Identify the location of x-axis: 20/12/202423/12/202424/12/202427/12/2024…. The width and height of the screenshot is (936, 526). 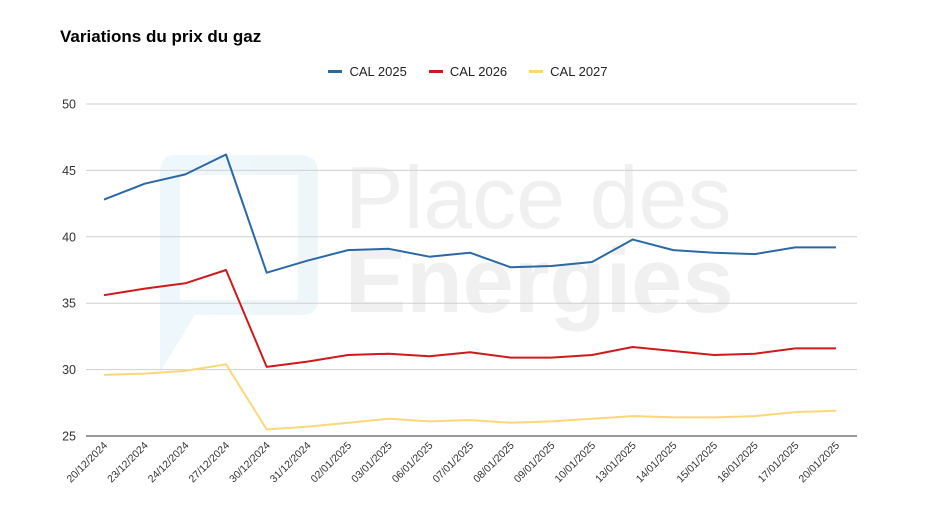
(453, 463).